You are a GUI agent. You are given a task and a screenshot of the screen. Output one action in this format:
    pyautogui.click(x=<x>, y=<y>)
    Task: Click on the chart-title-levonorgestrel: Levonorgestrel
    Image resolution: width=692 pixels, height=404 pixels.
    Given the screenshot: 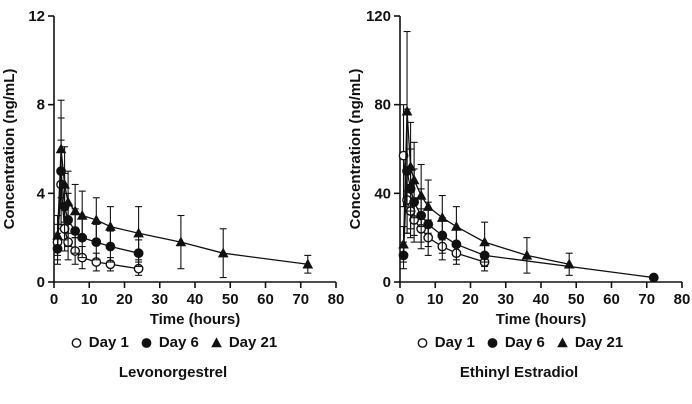 What is the action you would take?
    pyautogui.click(x=173, y=372)
    